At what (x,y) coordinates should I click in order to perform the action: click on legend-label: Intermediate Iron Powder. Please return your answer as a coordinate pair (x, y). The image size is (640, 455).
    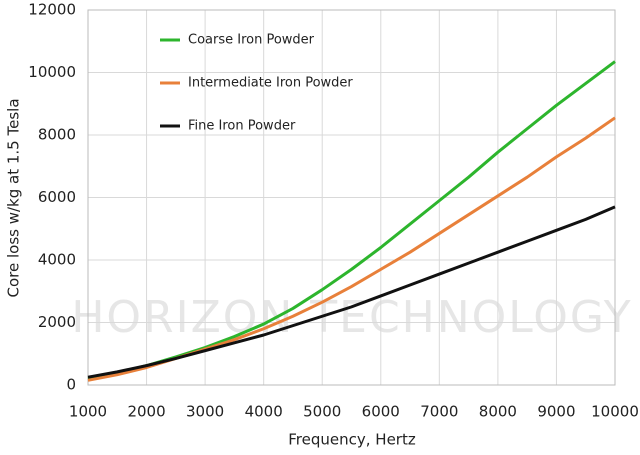
    Looking at the image, I should click on (270, 83).